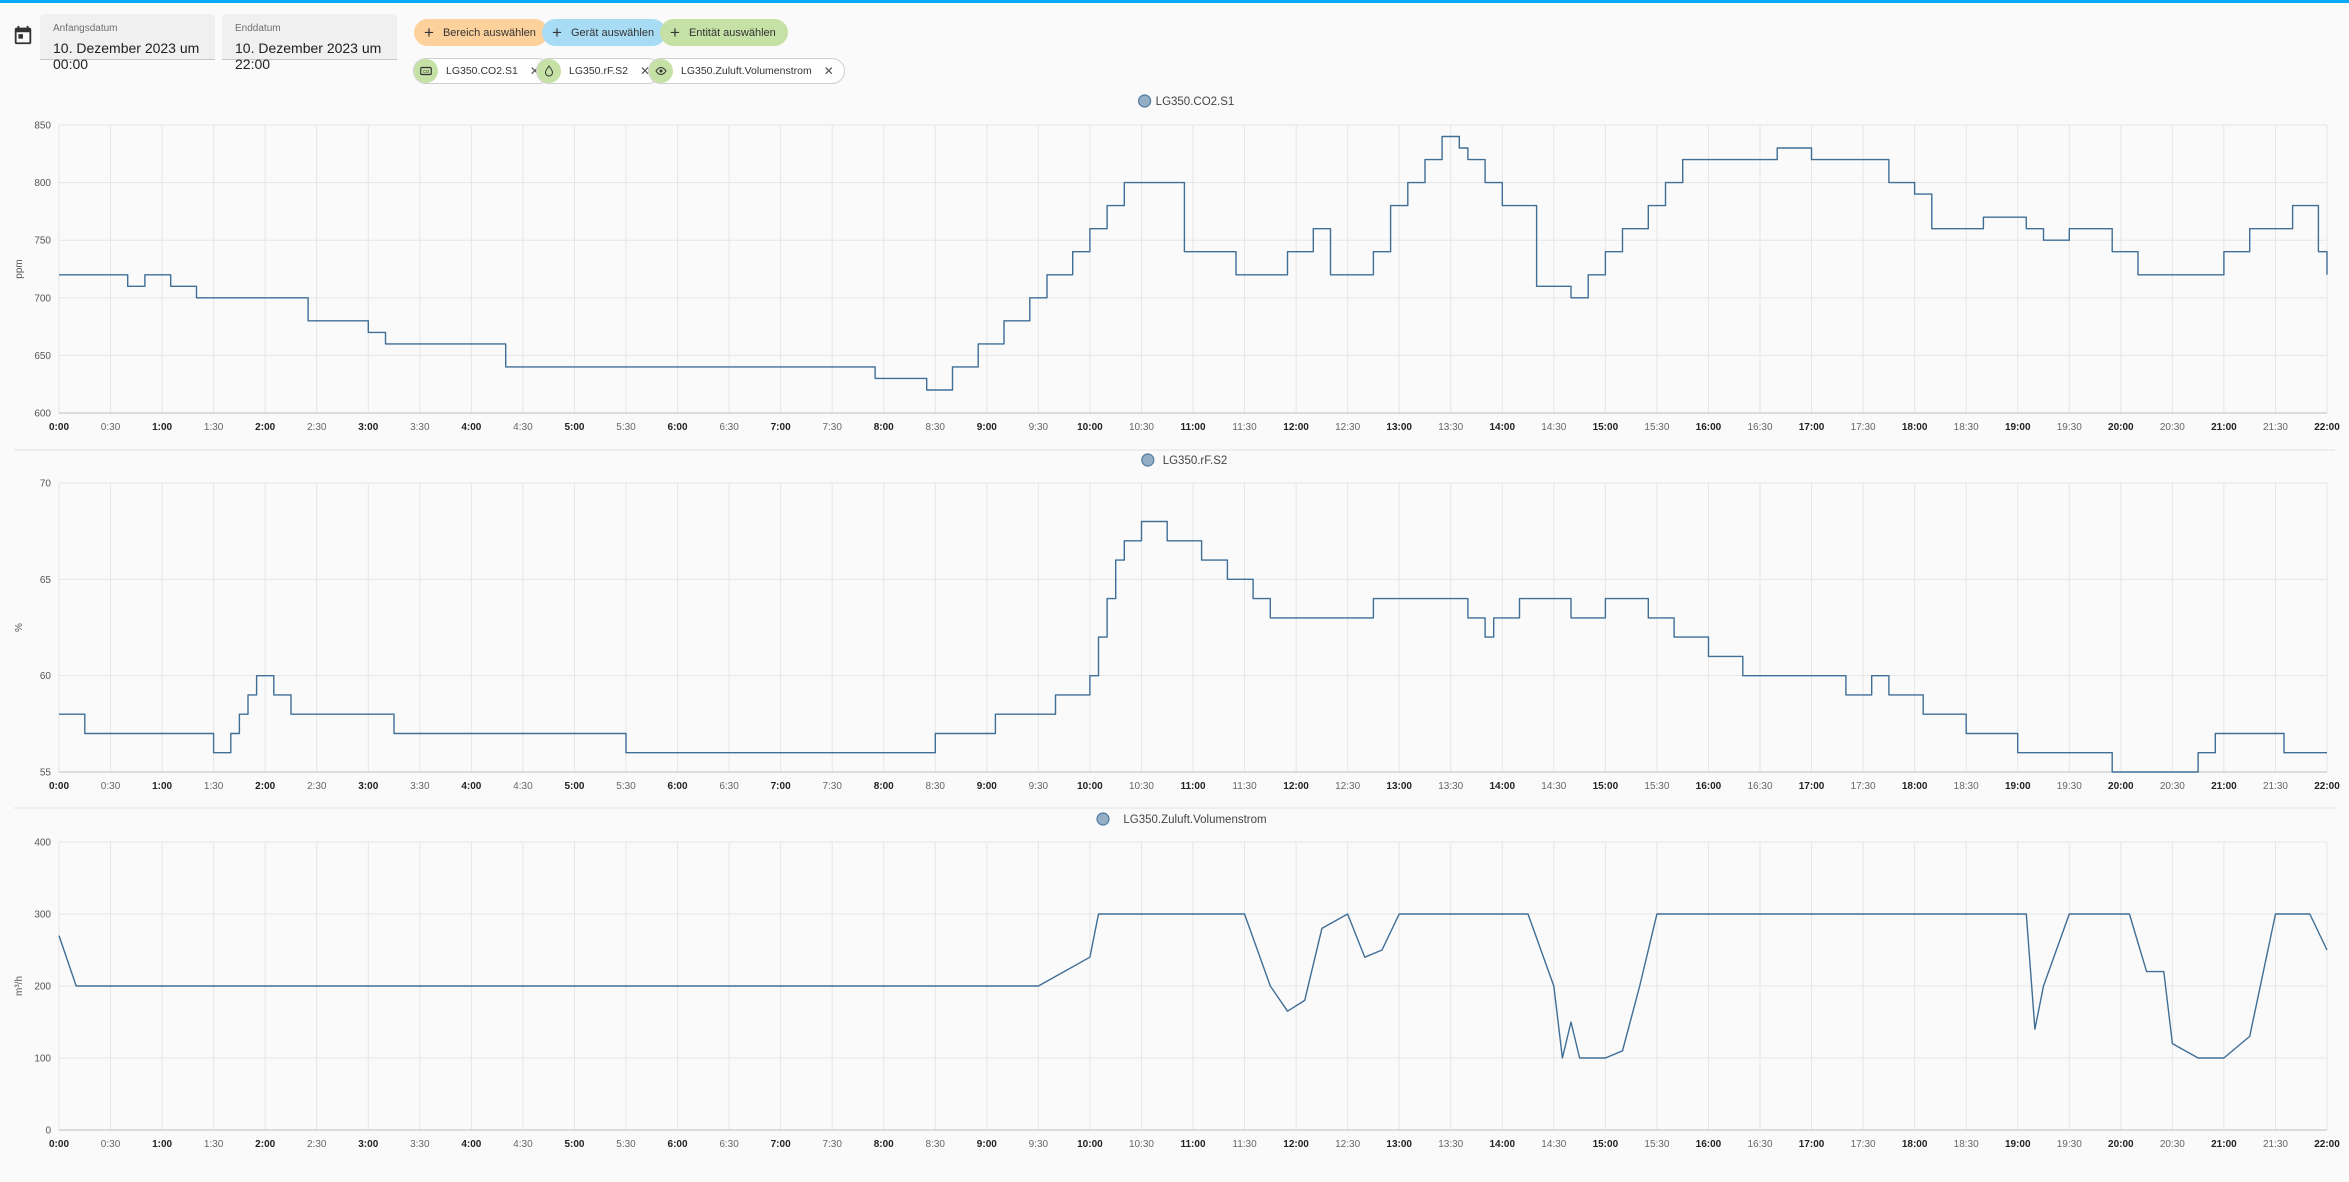 This screenshot has width=2349, height=1182. What do you see at coordinates (612, 32) in the screenshot?
I see `select-device-label: Gerät auswählen` at bounding box center [612, 32].